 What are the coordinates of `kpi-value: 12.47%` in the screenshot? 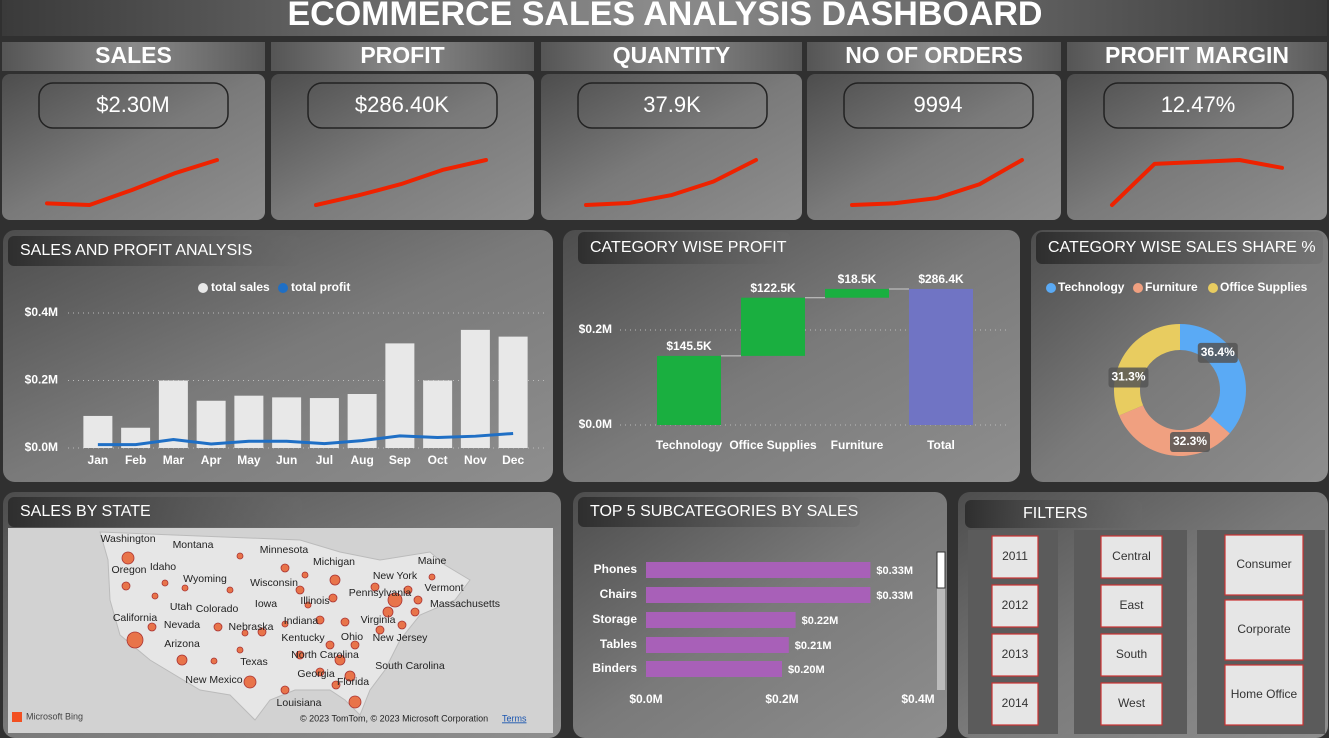 It's located at (1198, 104).